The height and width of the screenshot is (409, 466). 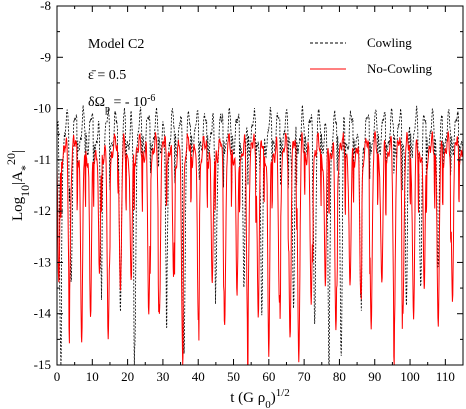 I want to click on x-tick-label: 90, so click(x=374, y=376).